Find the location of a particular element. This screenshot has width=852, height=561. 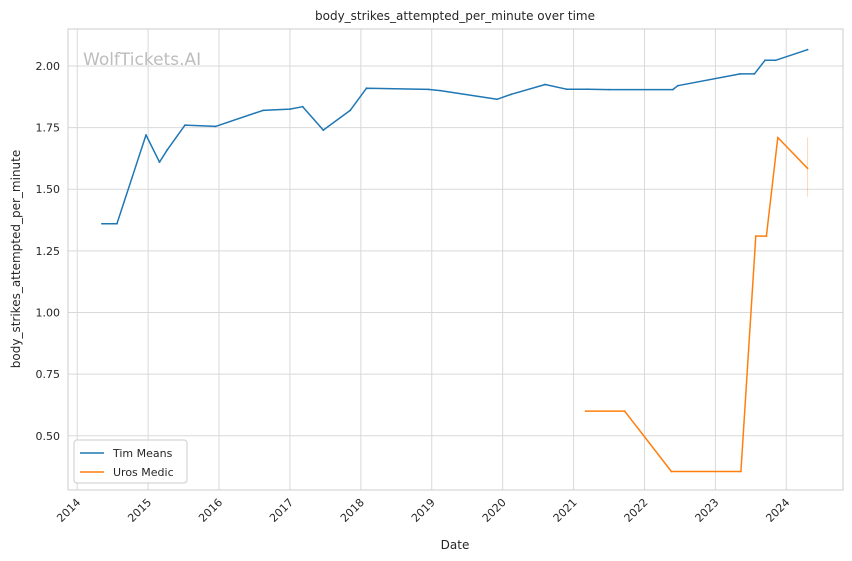

y-tick-label: 0.75 is located at coordinates (48, 374).